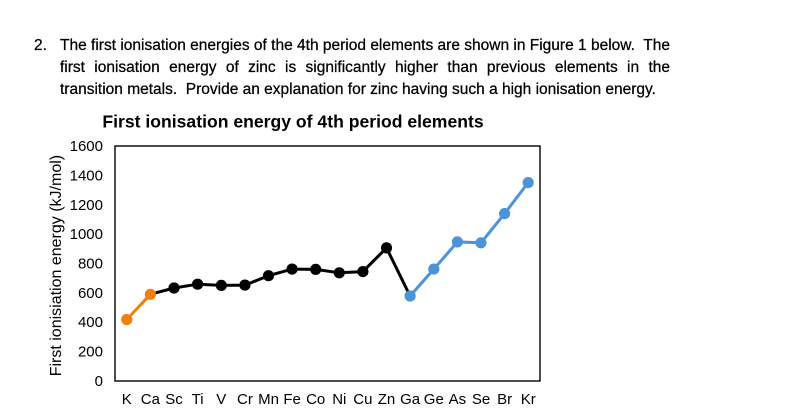 This screenshot has width=790, height=418. I want to click on svg-text: Sc, so click(174, 399).